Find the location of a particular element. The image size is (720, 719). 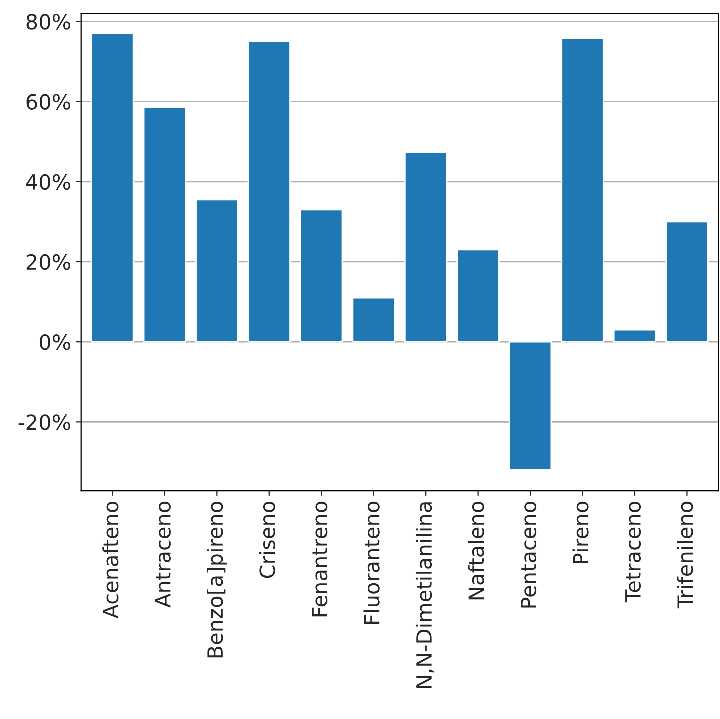

x-tick-label: Trifenileno is located at coordinates (685, 555).